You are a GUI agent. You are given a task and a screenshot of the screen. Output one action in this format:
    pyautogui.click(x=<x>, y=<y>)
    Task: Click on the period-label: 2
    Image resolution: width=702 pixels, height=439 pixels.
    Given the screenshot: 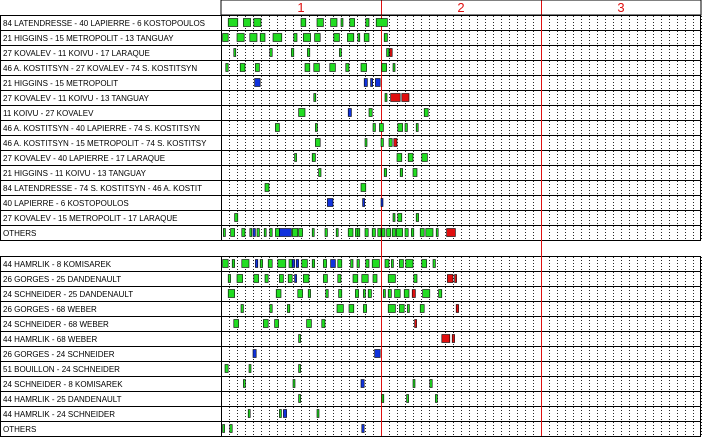 What is the action you would take?
    pyautogui.click(x=460, y=7)
    